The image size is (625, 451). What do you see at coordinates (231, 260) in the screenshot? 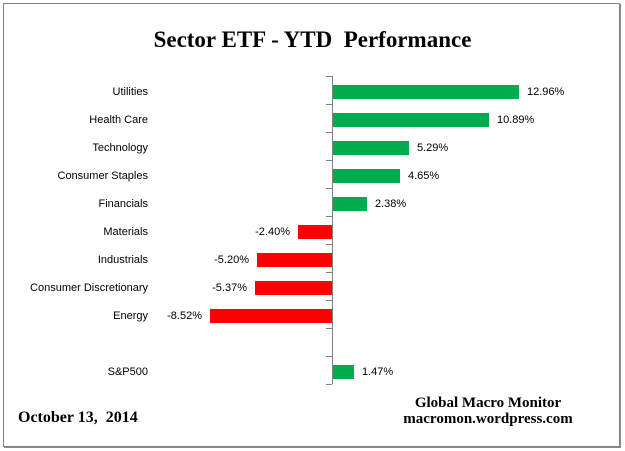
I see `value-label: -5.20%` at bounding box center [231, 260].